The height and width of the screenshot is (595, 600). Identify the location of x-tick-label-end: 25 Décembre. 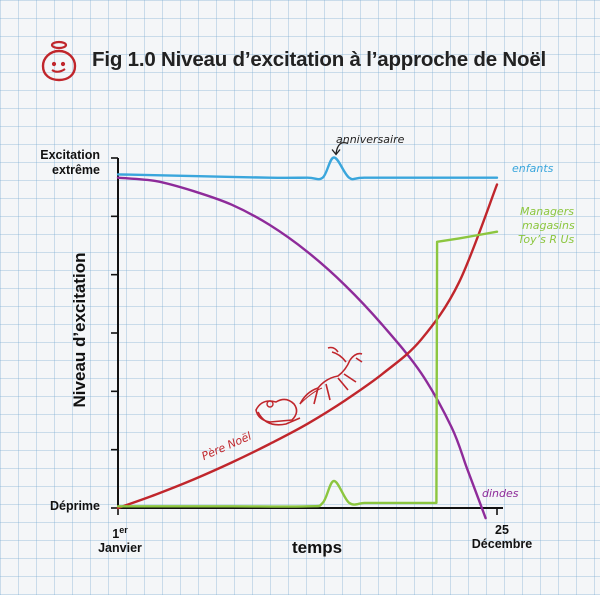
(502, 537).